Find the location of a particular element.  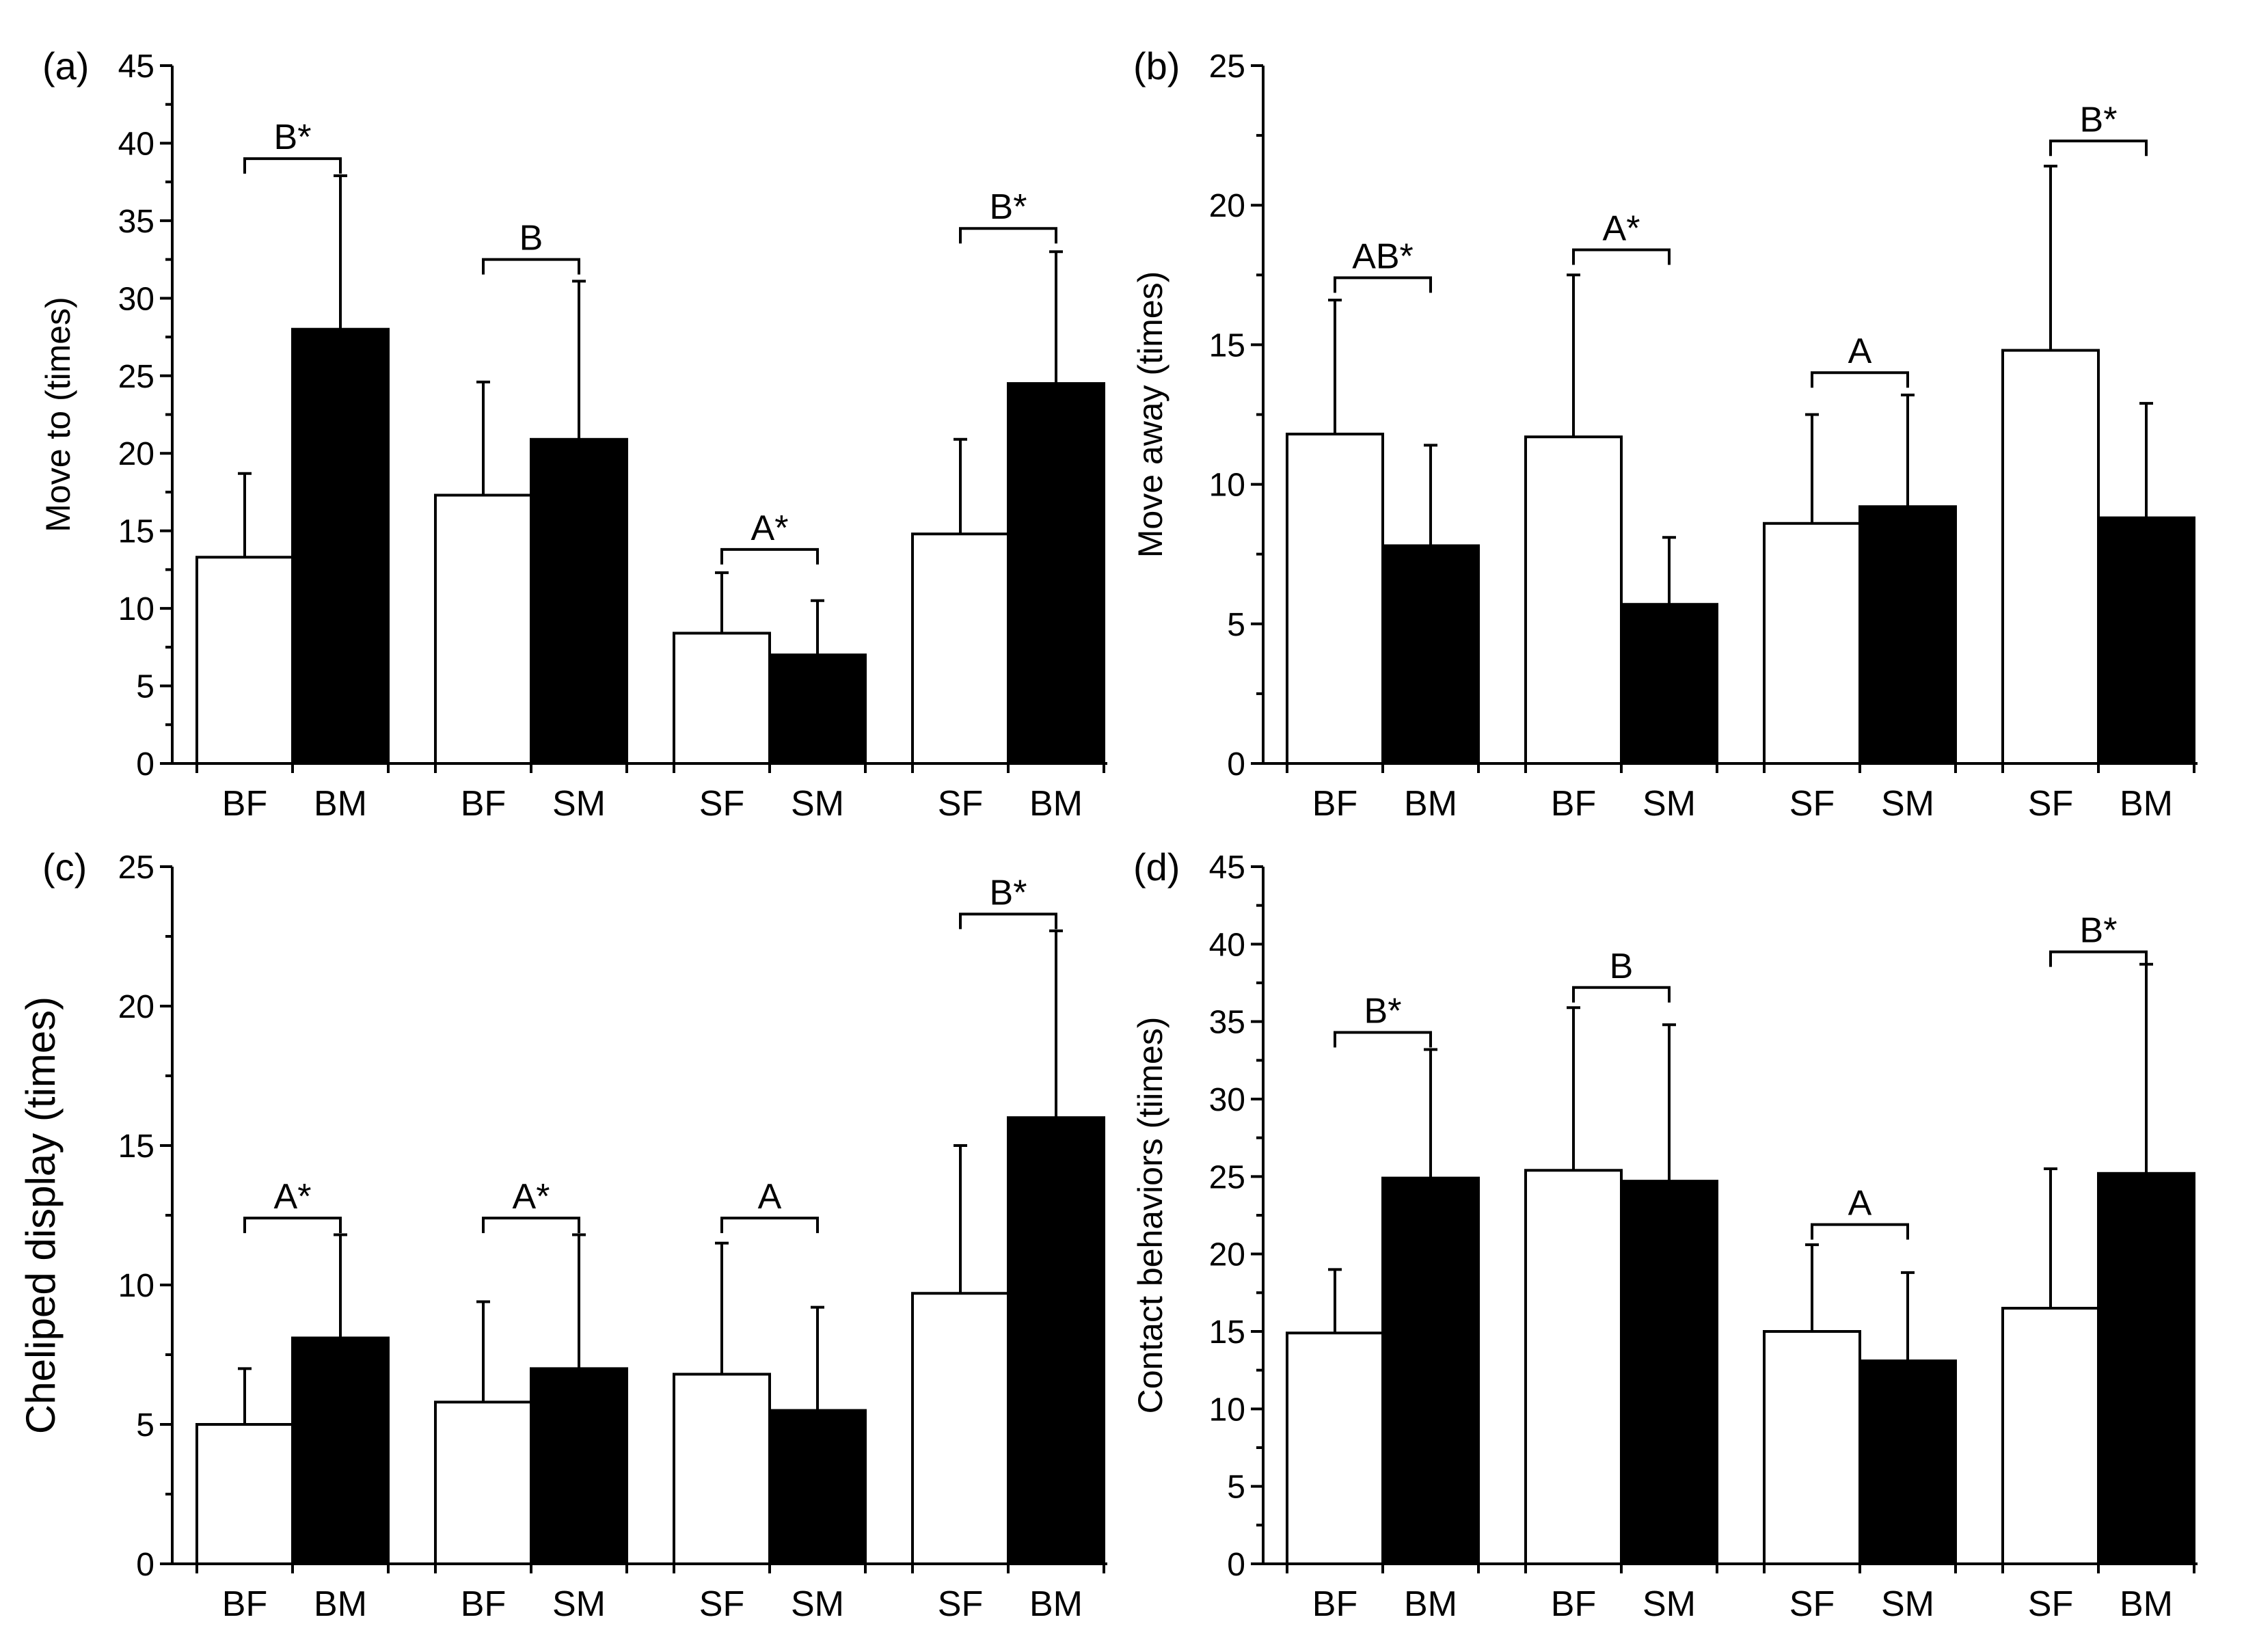

panel-label: (c) is located at coordinates (64, 867).